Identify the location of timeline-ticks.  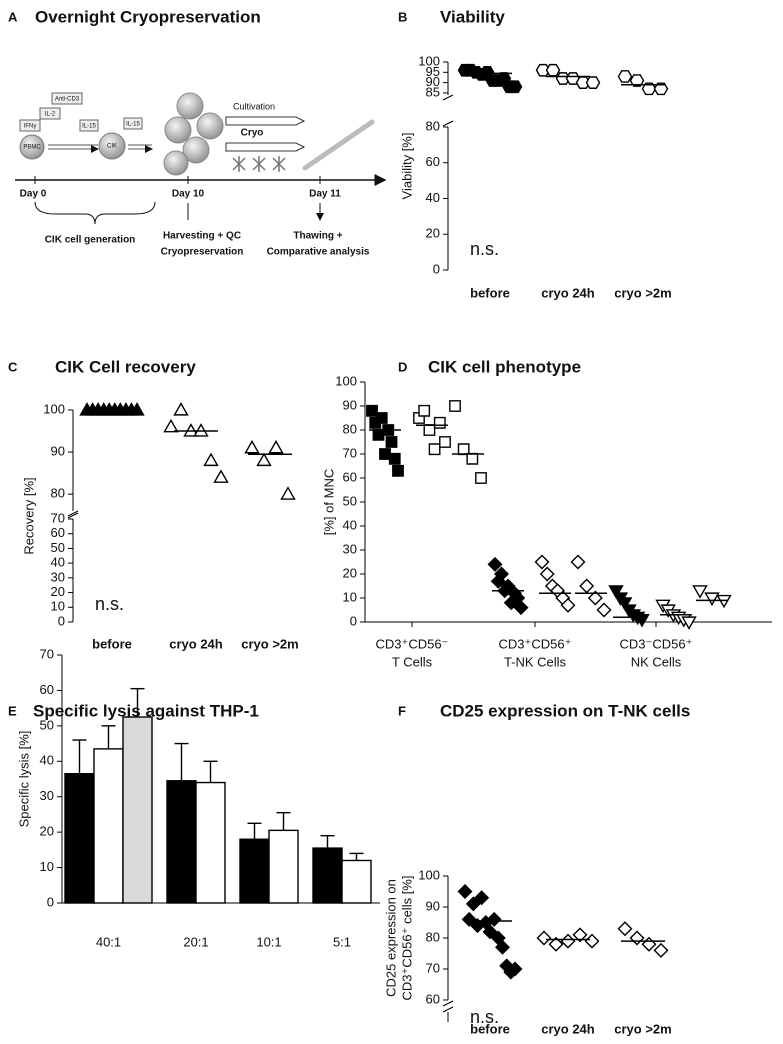
(177, 180).